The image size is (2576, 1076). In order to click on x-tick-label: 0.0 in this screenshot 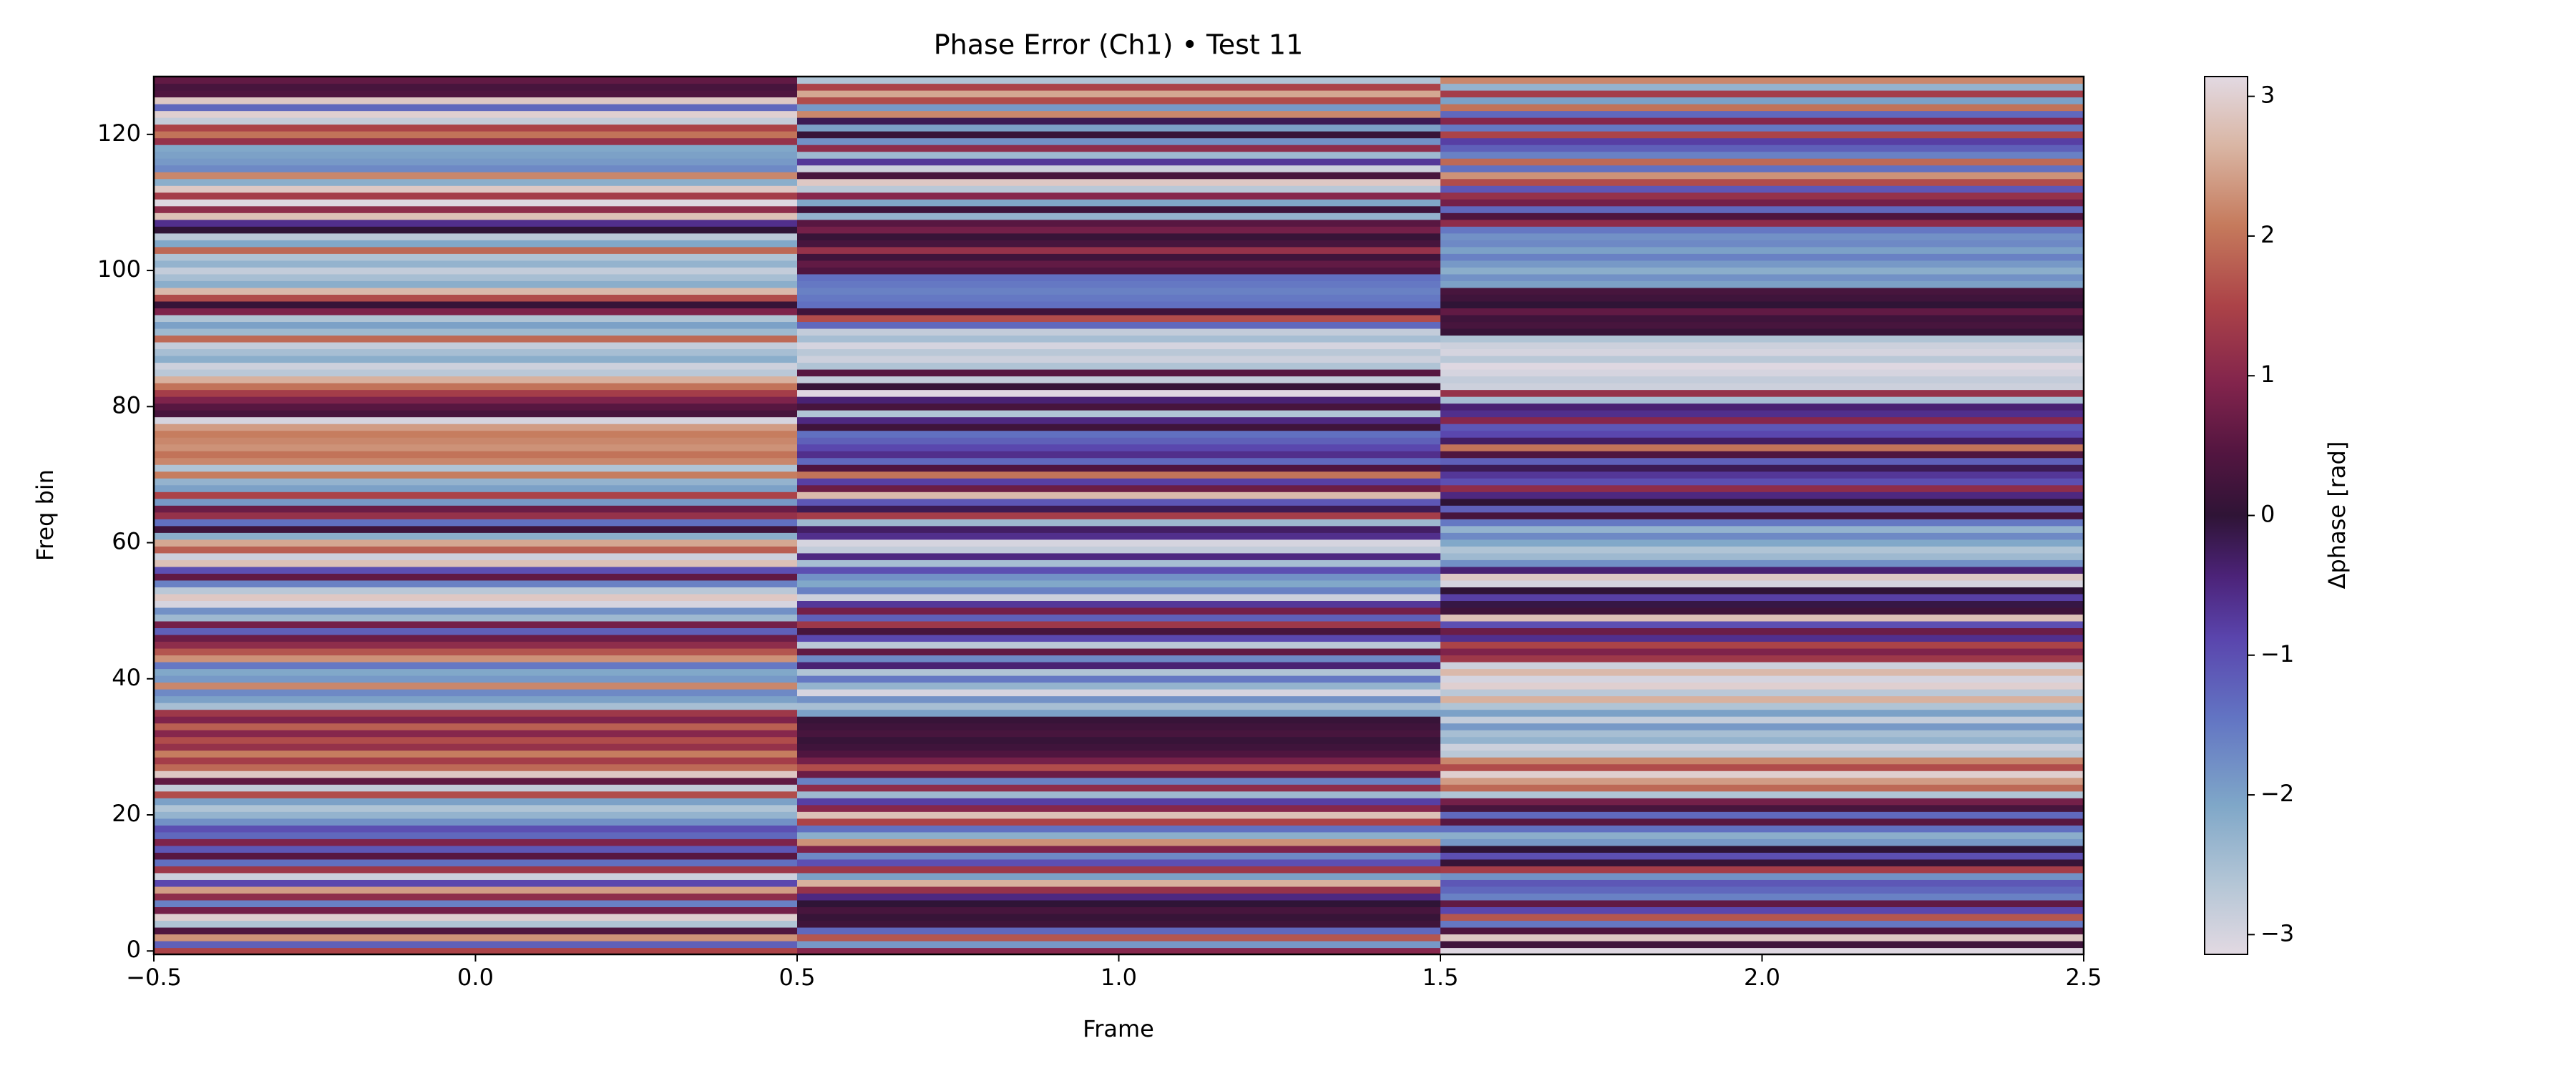, I will do `click(475, 978)`.